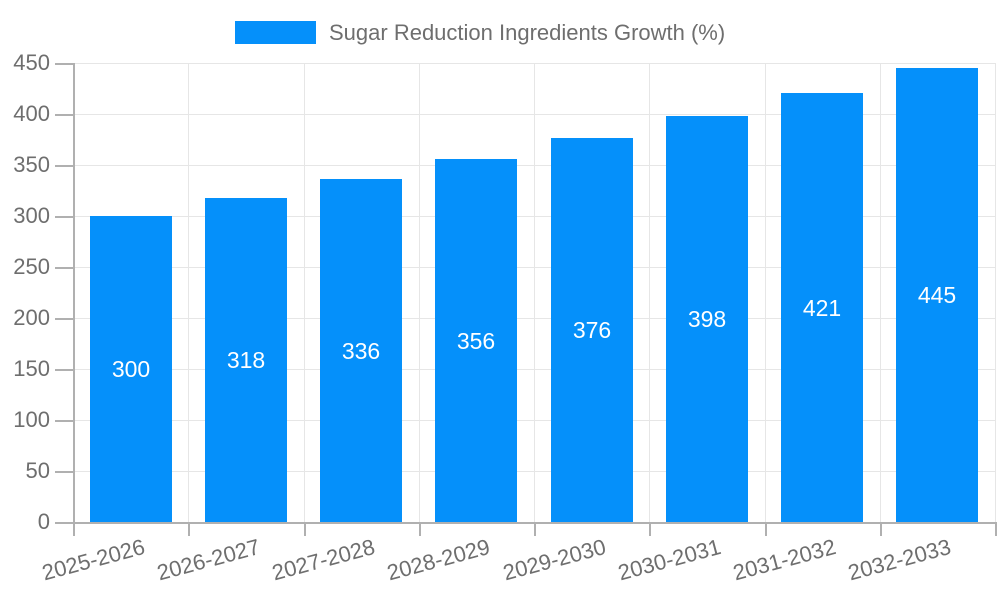 Image resolution: width=1000 pixels, height=600 pixels. I want to click on legend-label: Sugar Reduction Ingredients Growth (%), so click(527, 32).